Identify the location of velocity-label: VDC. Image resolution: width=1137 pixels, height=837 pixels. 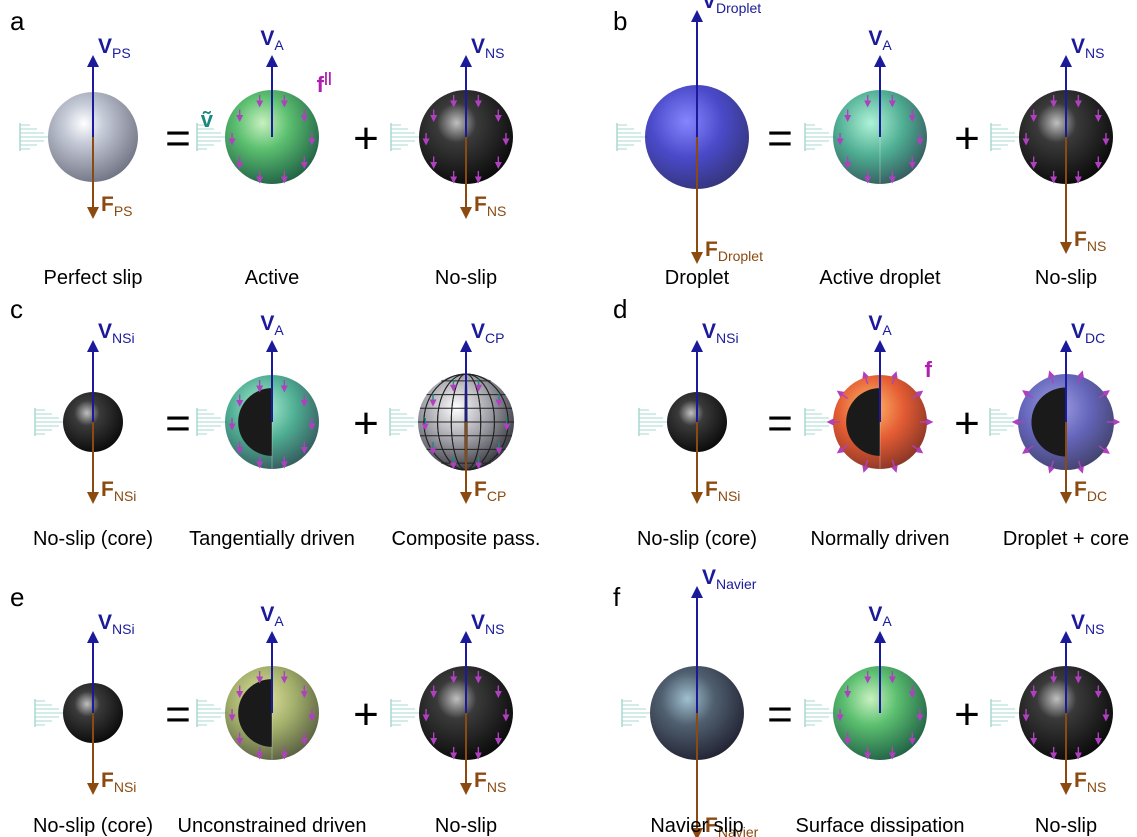
(1088, 333).